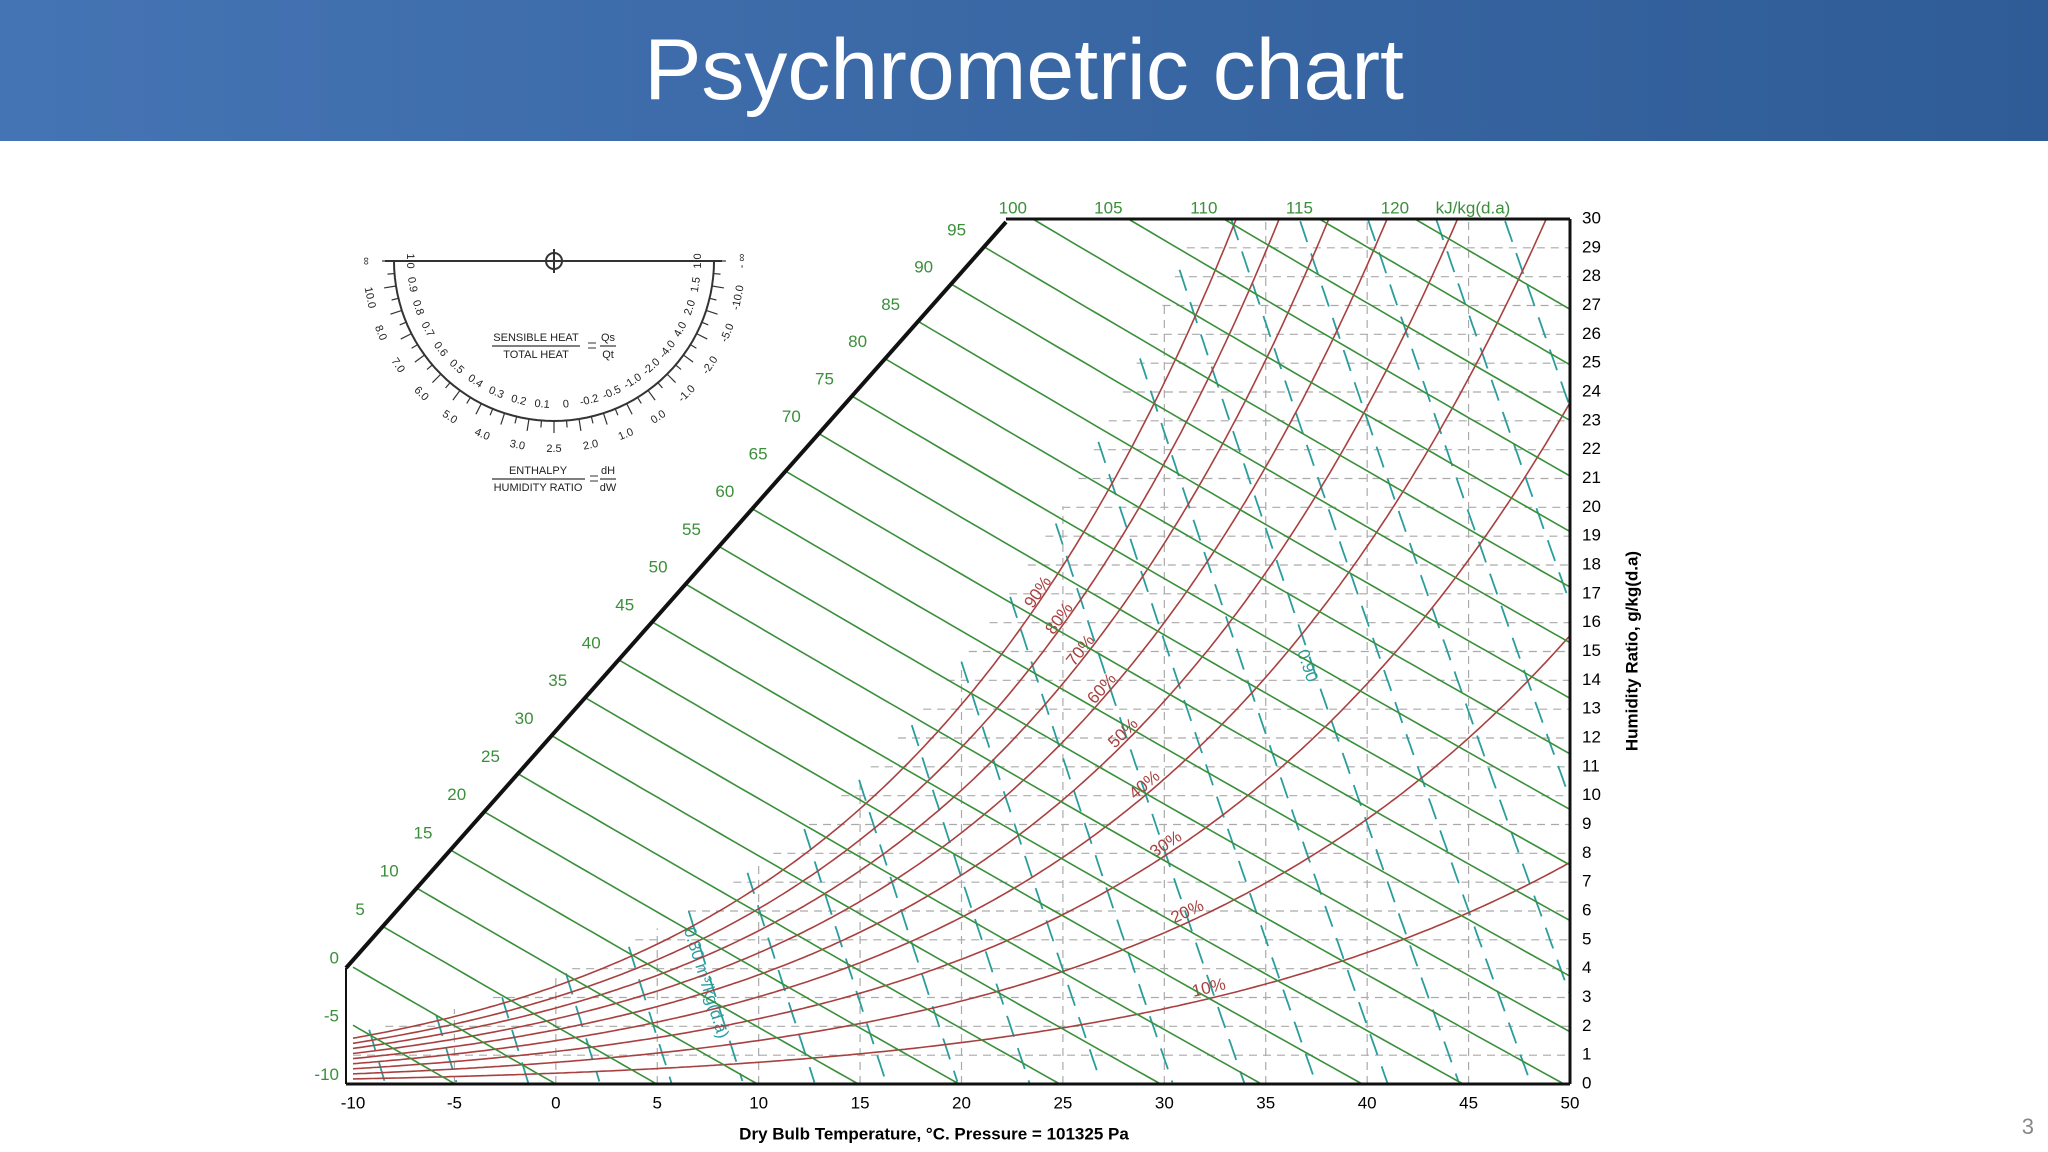  I want to click on enthalpy-label: 40, so click(591, 642).